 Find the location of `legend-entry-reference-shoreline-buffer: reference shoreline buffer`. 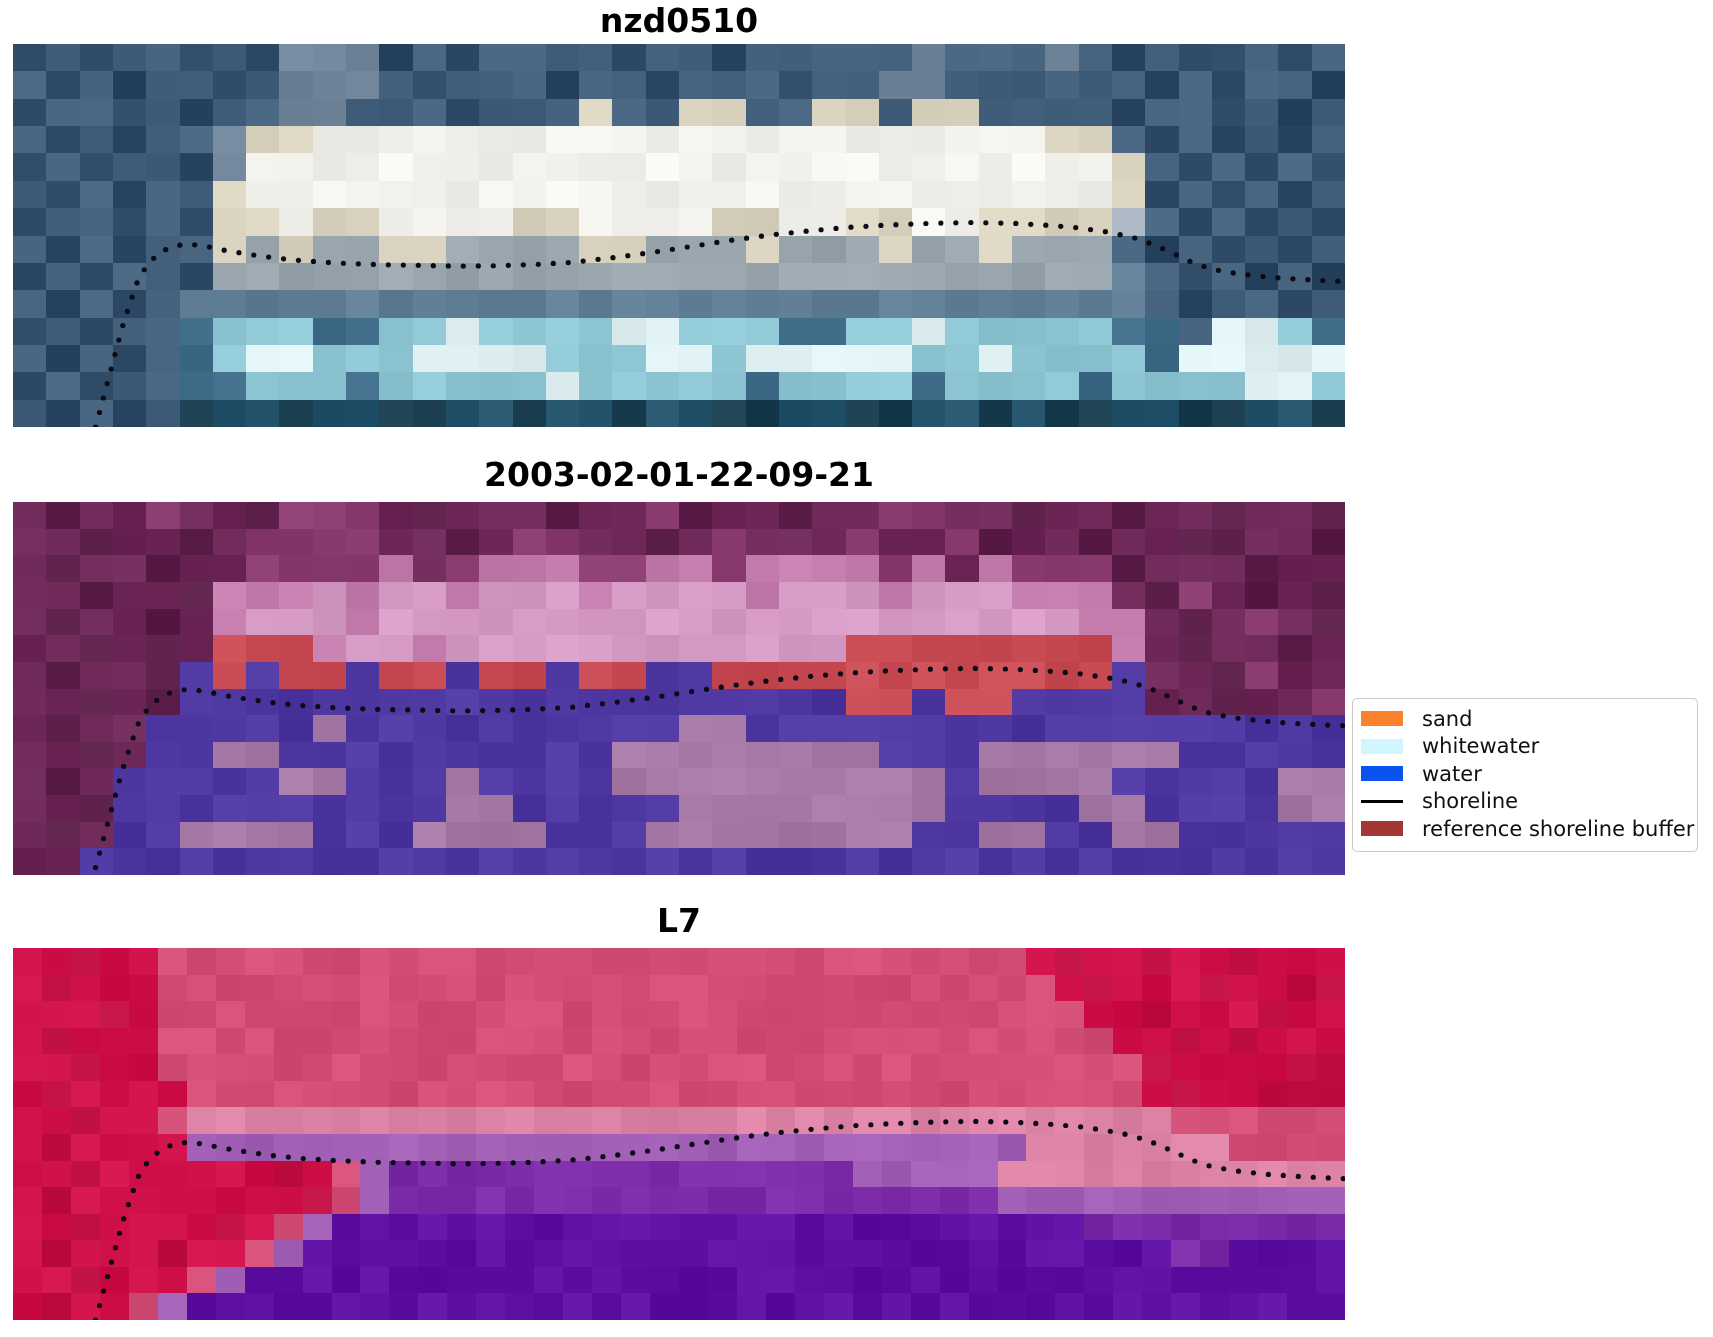

legend-entry-reference-shoreline-buffer: reference shoreline buffer is located at coordinates (1527, 829).